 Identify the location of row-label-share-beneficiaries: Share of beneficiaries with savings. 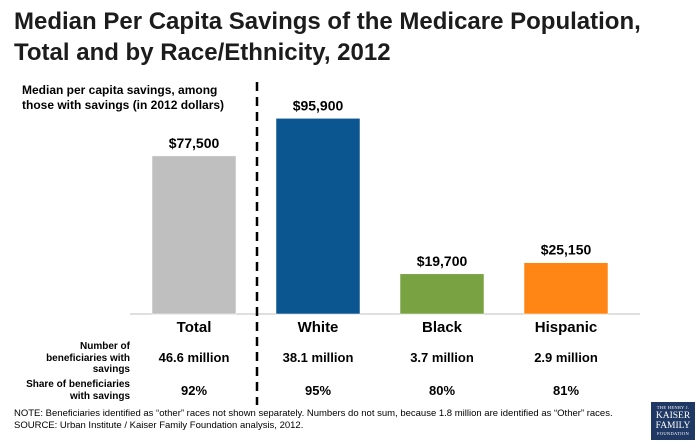
(70, 390).